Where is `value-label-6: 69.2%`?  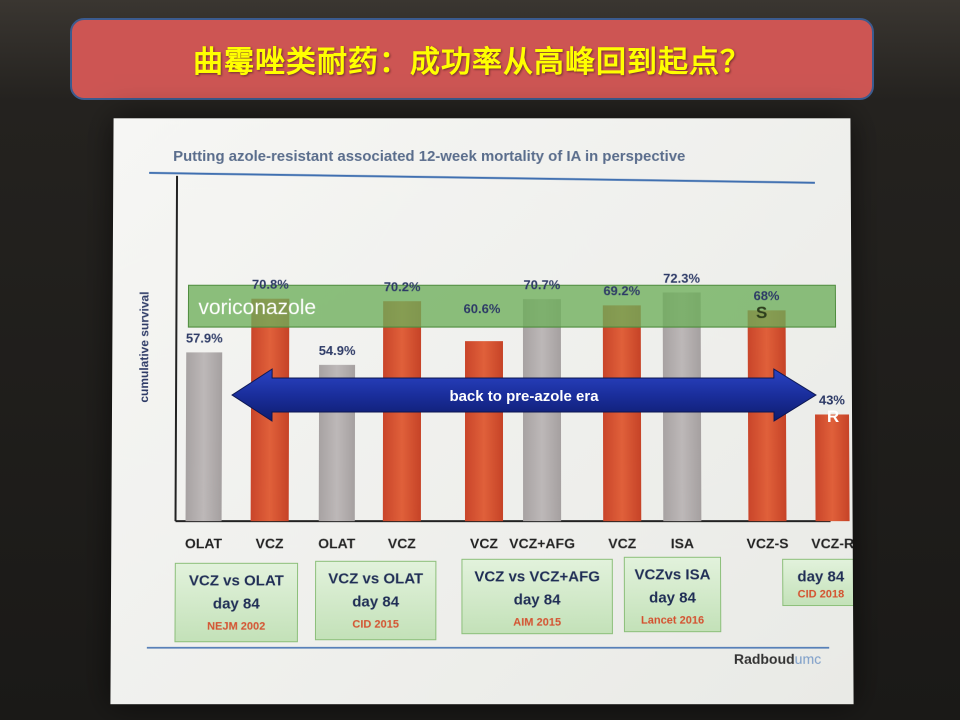 value-label-6: 69.2% is located at coordinates (621, 290).